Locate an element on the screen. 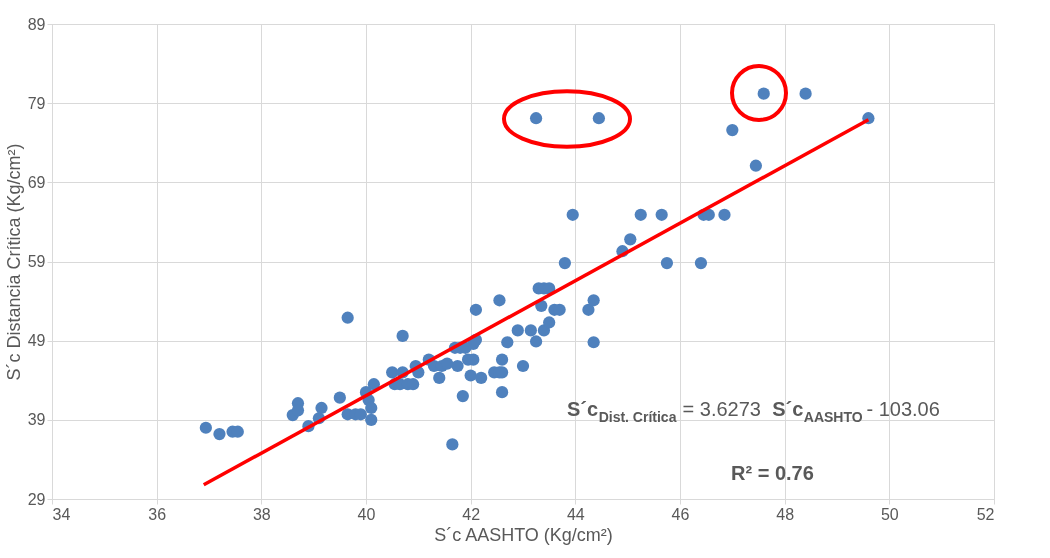  x-tick-label: 38 is located at coordinates (261, 514).